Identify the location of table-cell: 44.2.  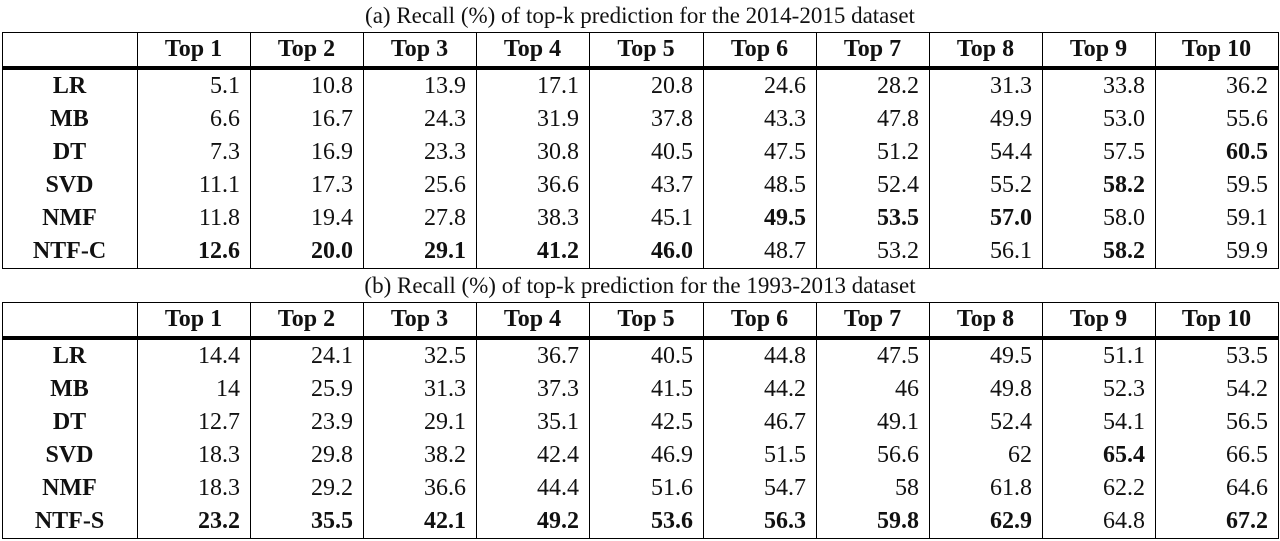
(785, 389).